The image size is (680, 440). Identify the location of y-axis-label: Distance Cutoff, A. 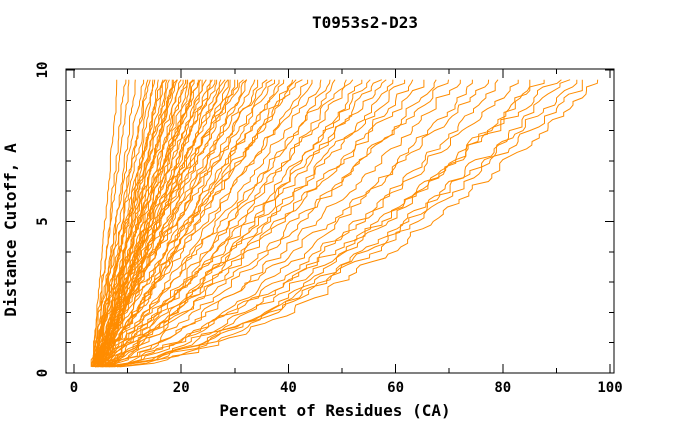
(10, 230).